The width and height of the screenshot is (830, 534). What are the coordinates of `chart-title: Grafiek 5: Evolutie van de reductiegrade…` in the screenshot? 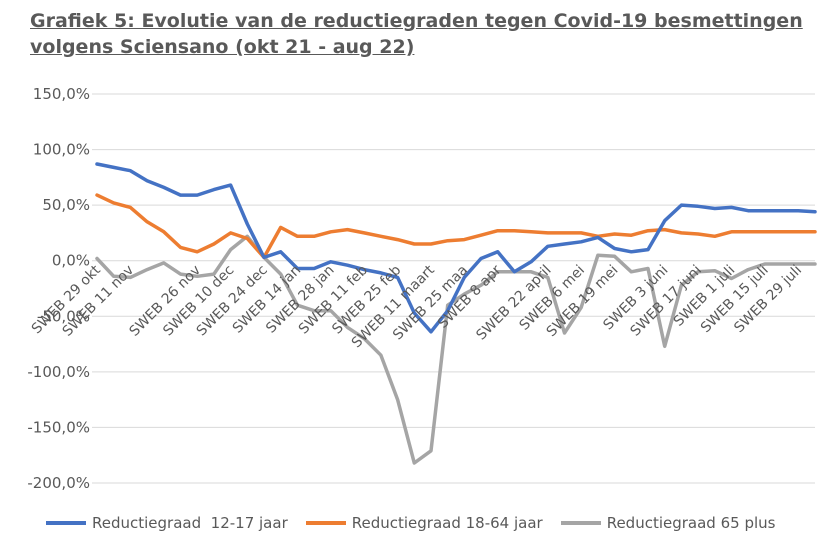 It's located at (425, 34).